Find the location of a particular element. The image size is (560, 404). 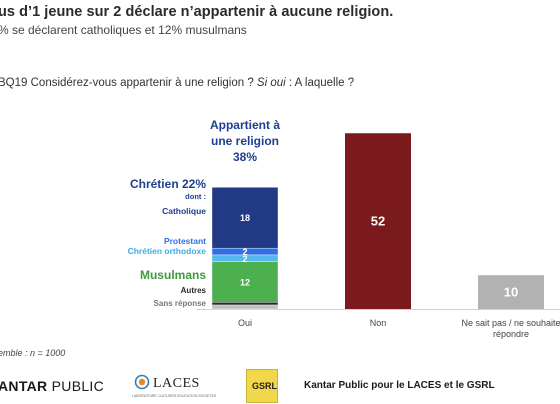

side-label: Chrétien orthodoxe is located at coordinates (167, 251).